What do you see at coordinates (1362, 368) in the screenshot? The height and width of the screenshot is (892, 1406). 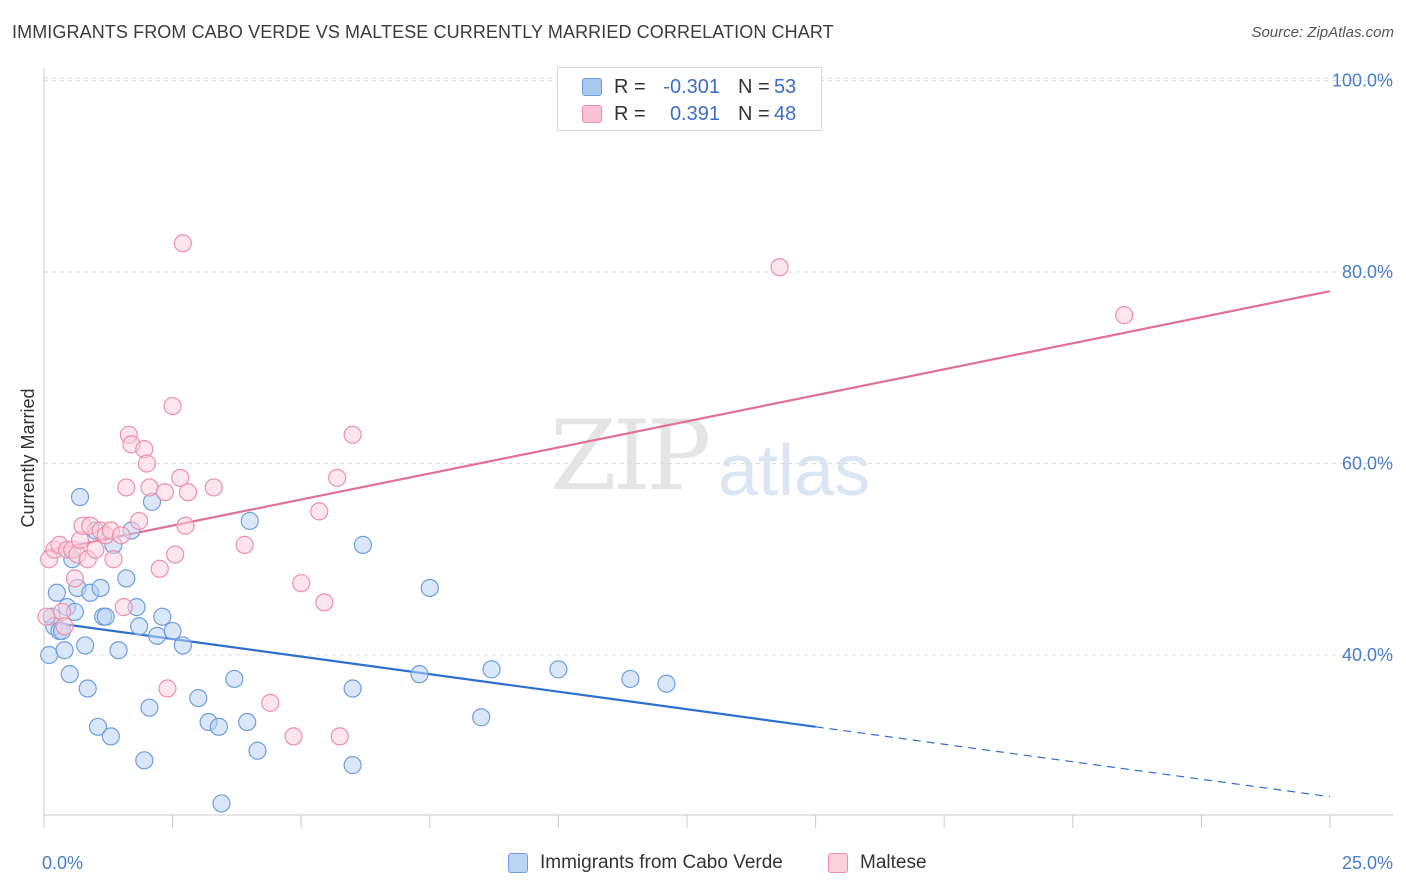 I see `y-tick-labels: 40.0% 60.0% 80.0% 100.0%` at bounding box center [1362, 368].